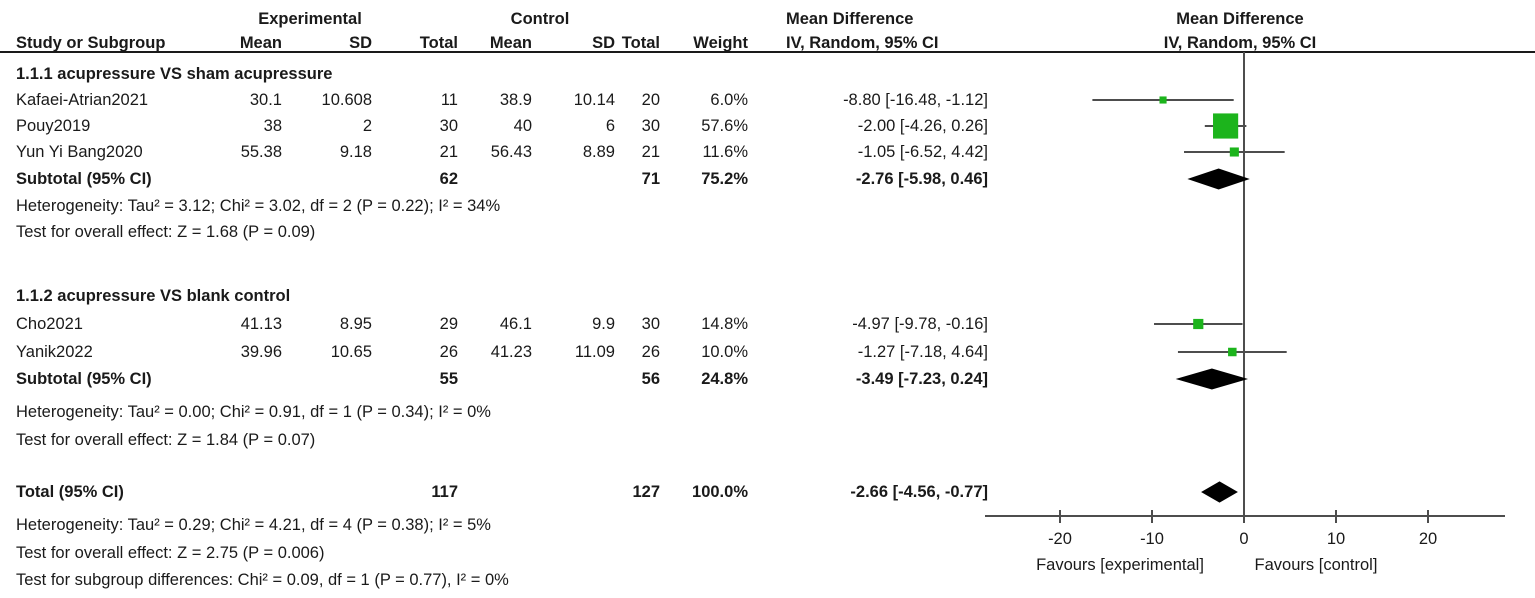  I want to click on total-label: Total (95% CI), so click(70, 492).